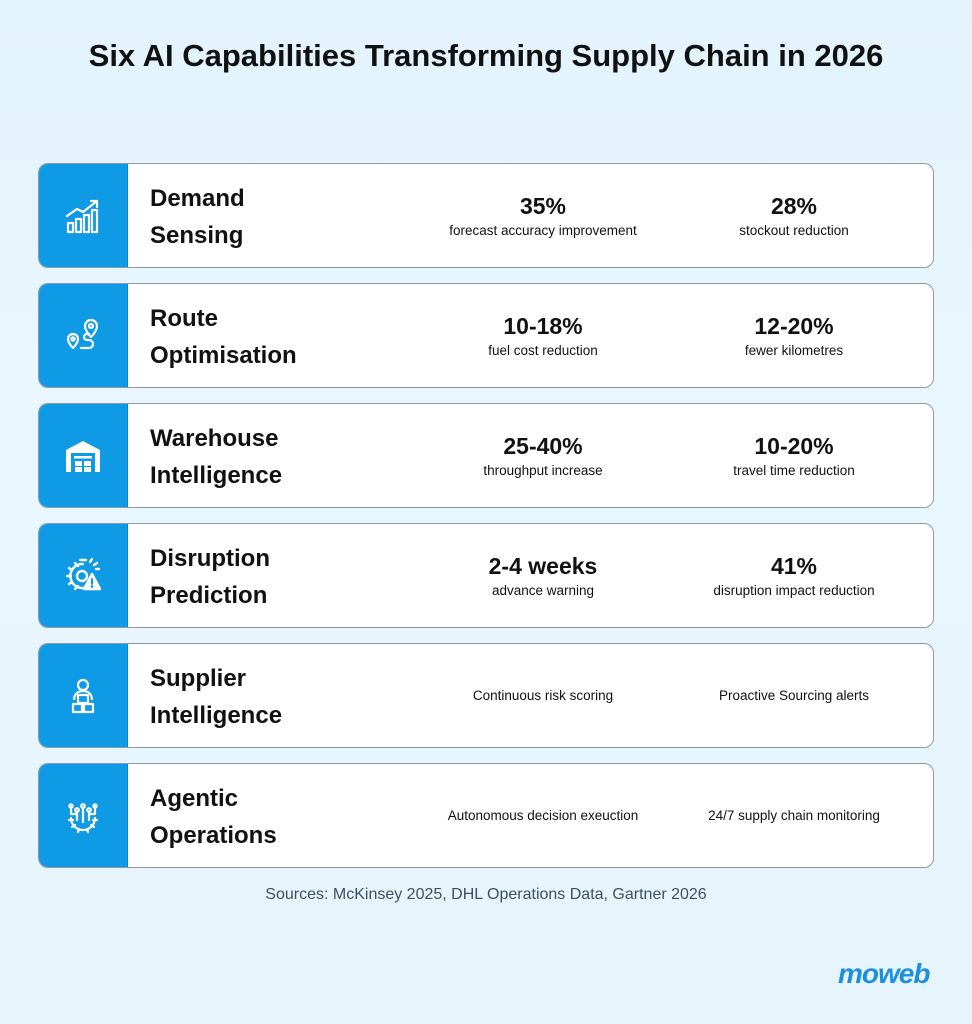 The width and height of the screenshot is (972, 1024). I want to click on stat-value: 12-20%, so click(794, 325).